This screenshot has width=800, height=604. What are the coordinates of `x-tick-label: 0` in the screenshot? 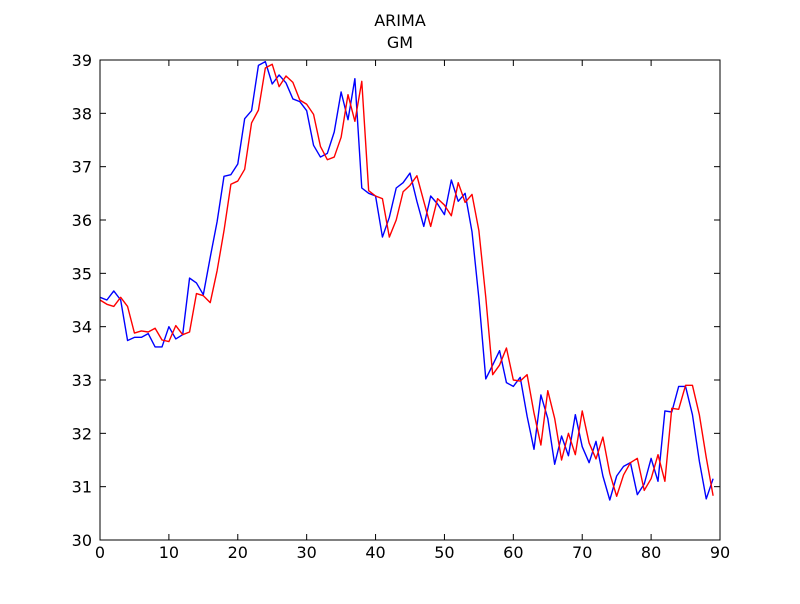 It's located at (100, 552).